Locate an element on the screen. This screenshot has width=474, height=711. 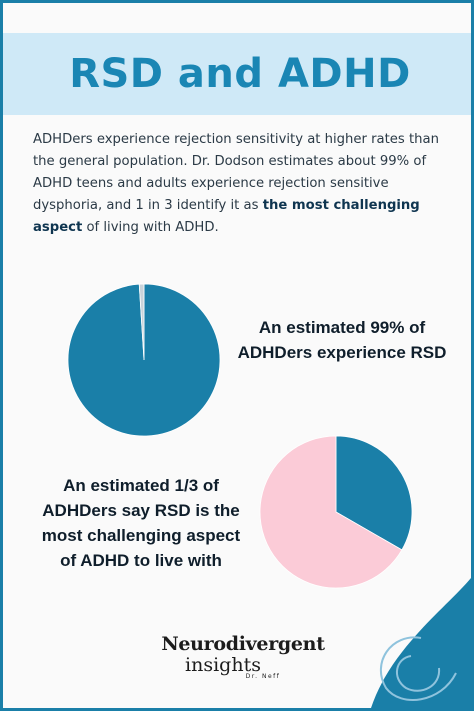
brand-logo: Neurodivergent insights Dr. Neff is located at coordinates (243, 656).